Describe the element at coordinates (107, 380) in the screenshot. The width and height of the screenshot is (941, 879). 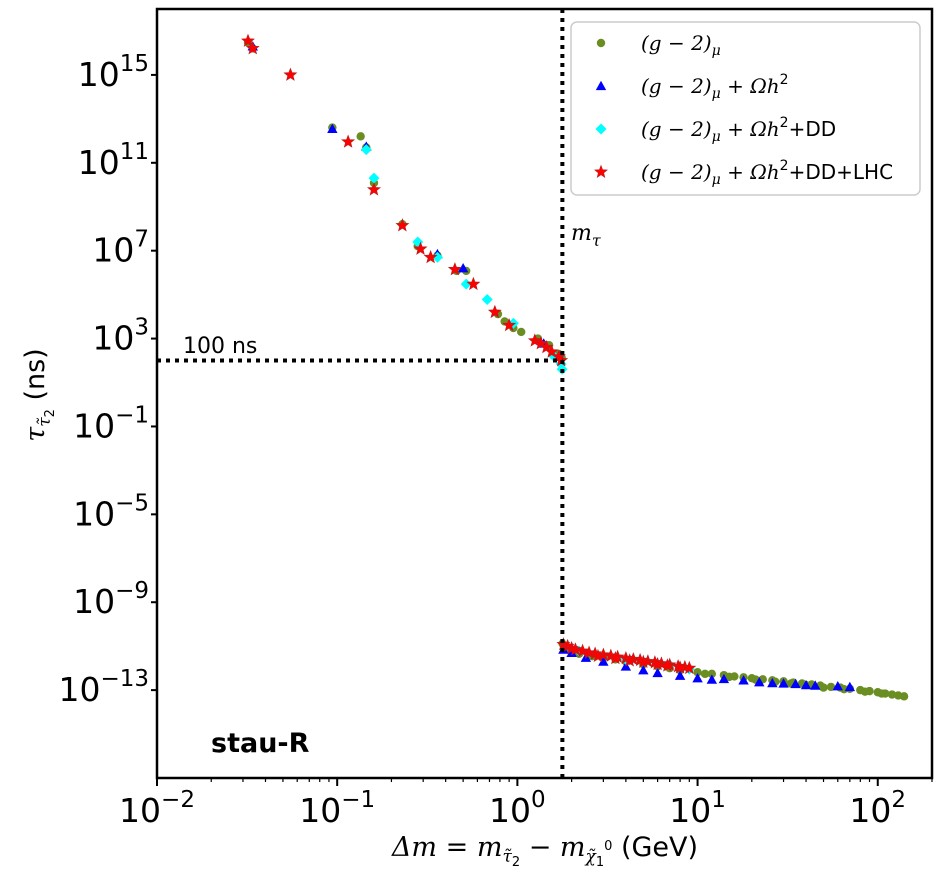
I see `y-axis-ticks: 10⁻¹³ 10⁻⁹ 10⁻⁵ 10⁻¹ 10³ 10⁷ 10¹¹ 10¹⁵` at that location.